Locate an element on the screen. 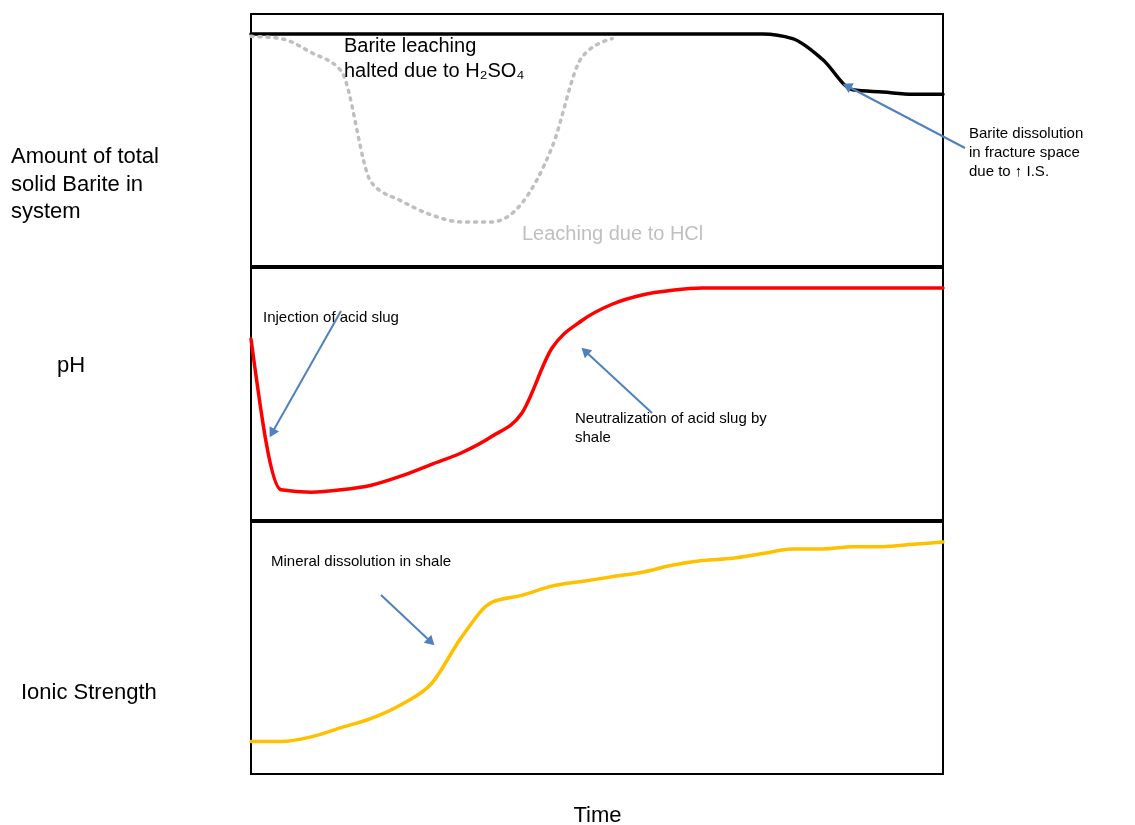 The image size is (1135, 825). text: Barite dissolution in fracture space due to ↑ I.S. is located at coordinates (1026, 151).